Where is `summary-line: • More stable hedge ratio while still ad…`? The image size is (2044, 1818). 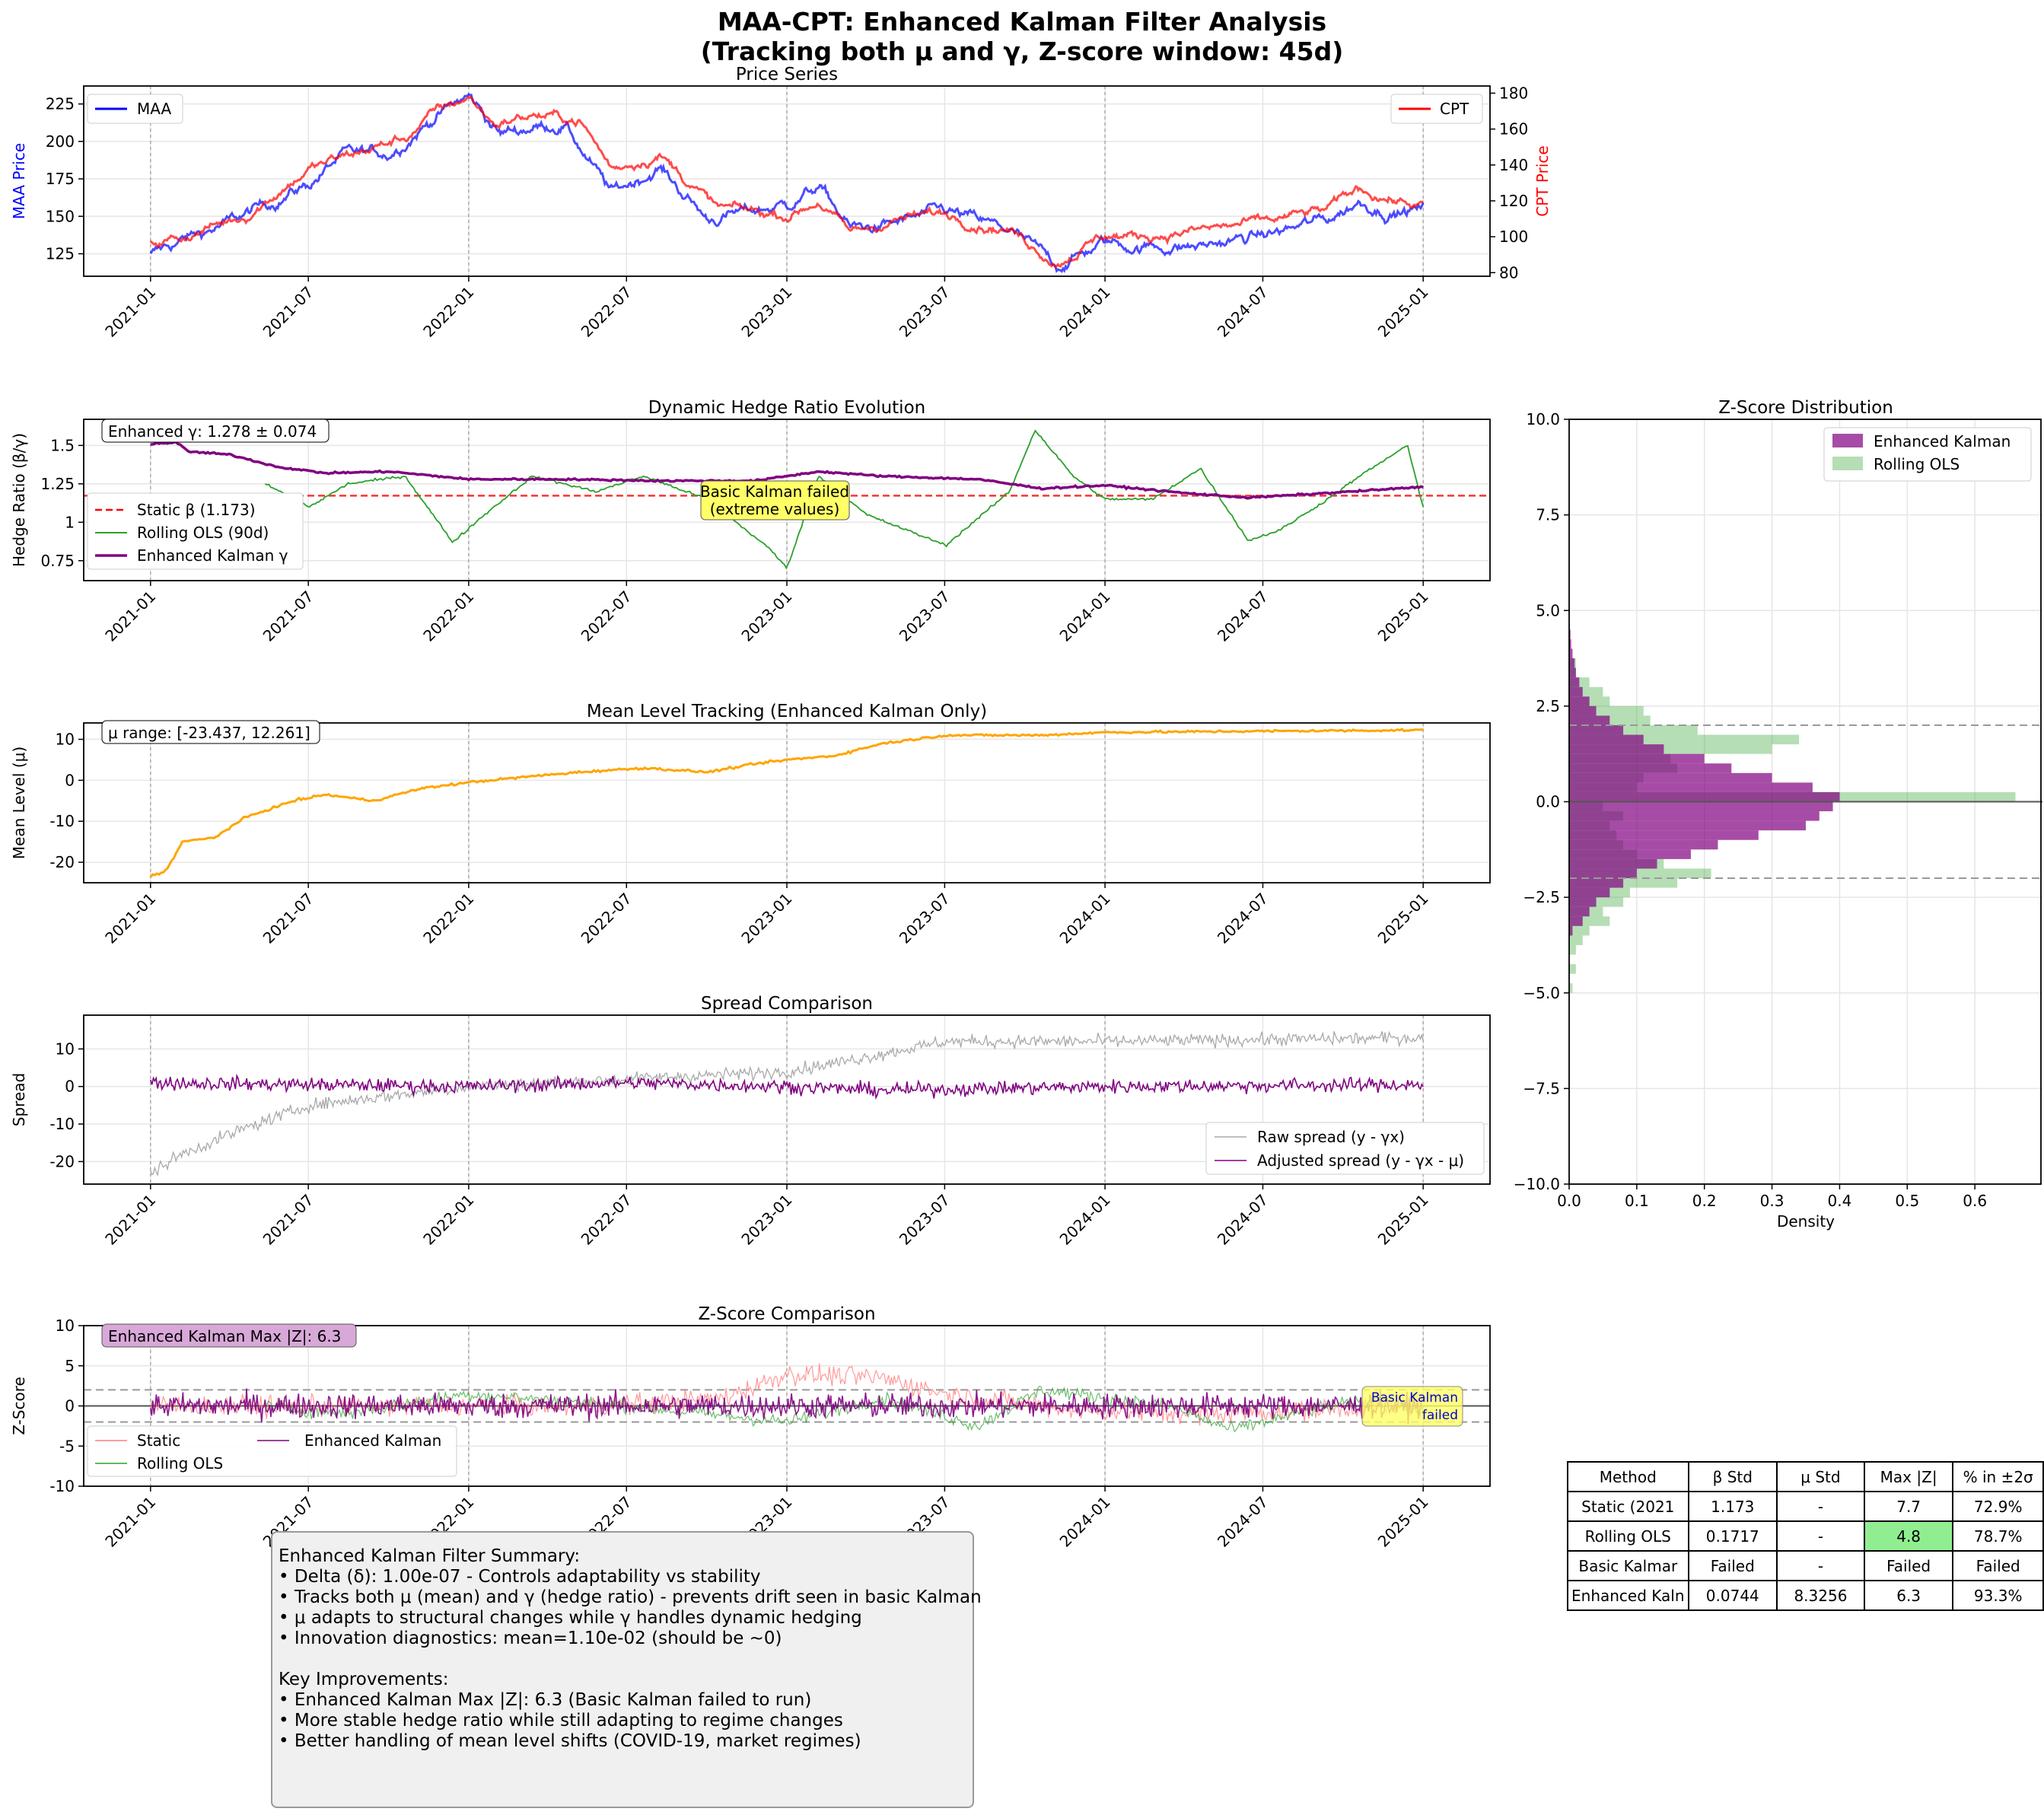 summary-line: • More stable hedge ratio while still ad… is located at coordinates (561, 1721).